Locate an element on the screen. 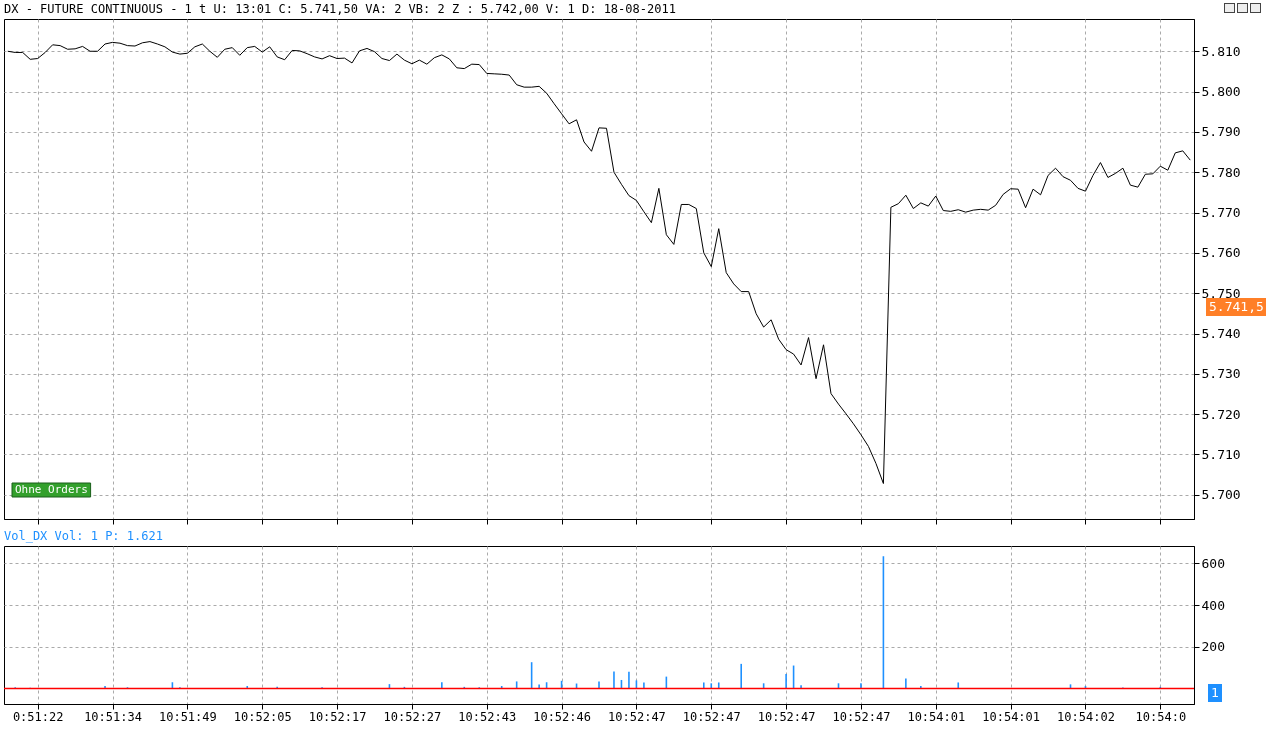  x-tick-label: 10:51:49 is located at coordinates (187, 716).